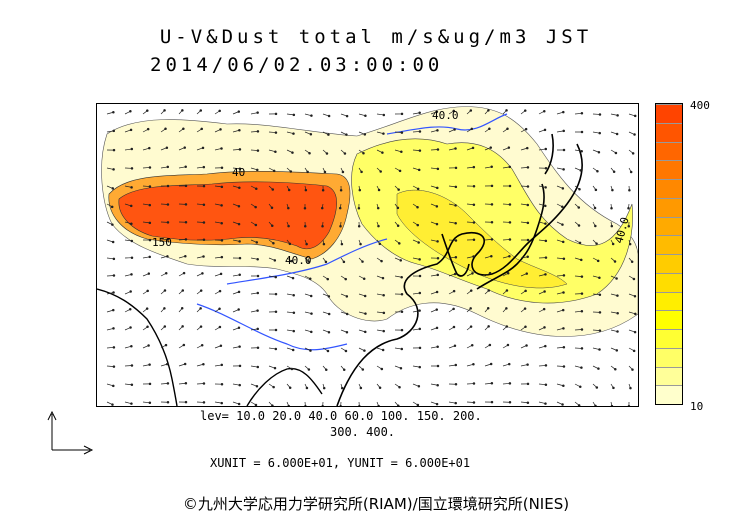 The width and height of the screenshot is (752, 532). Describe the element at coordinates (70, 432) in the screenshot. I see `axis-arrows-icon` at that location.